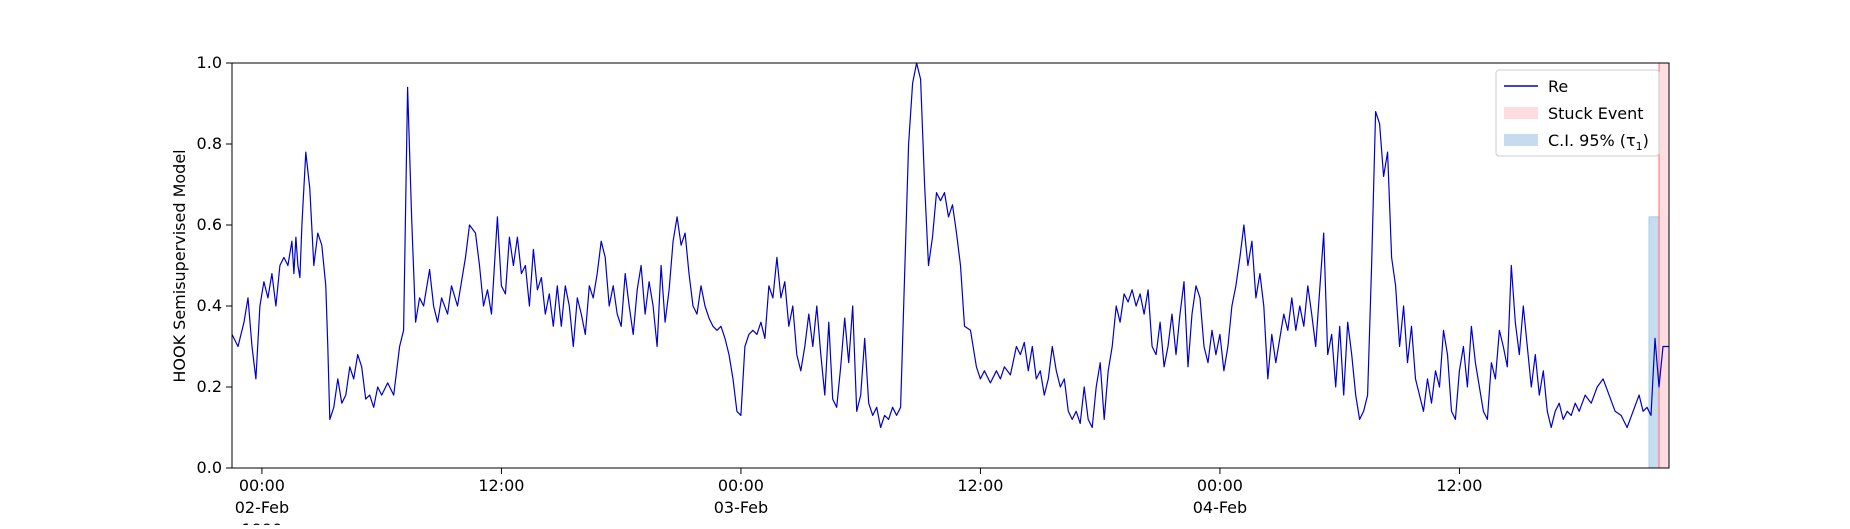 The height and width of the screenshot is (529, 1850). I want to click on y-tick-label: 0.0, so click(209, 467).